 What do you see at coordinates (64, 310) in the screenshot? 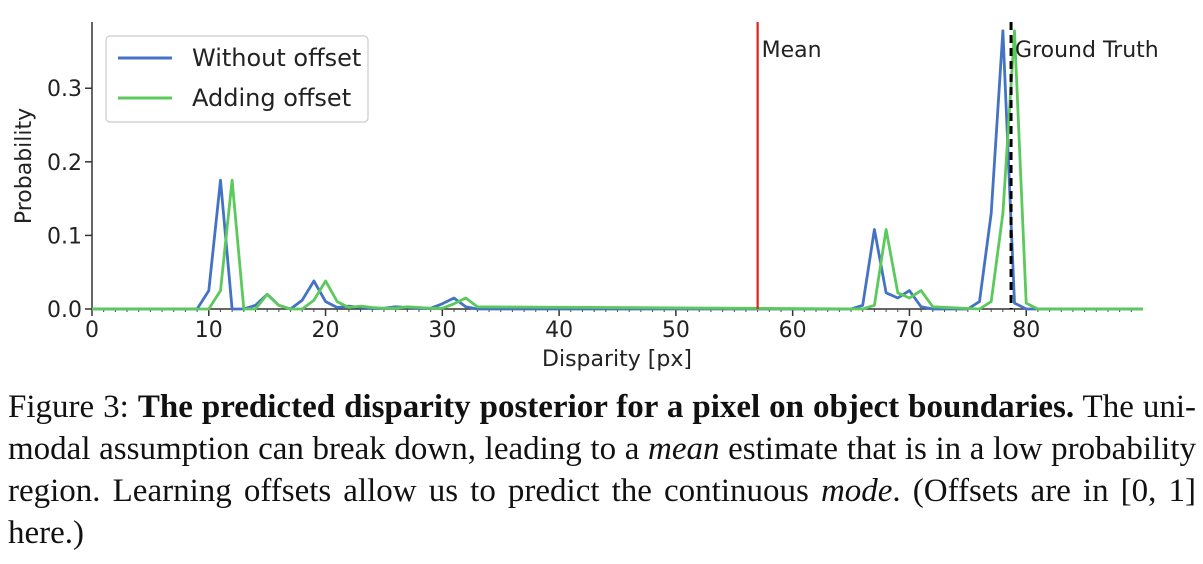
I see `y-tick-label-0.0: 0.0` at bounding box center [64, 310].